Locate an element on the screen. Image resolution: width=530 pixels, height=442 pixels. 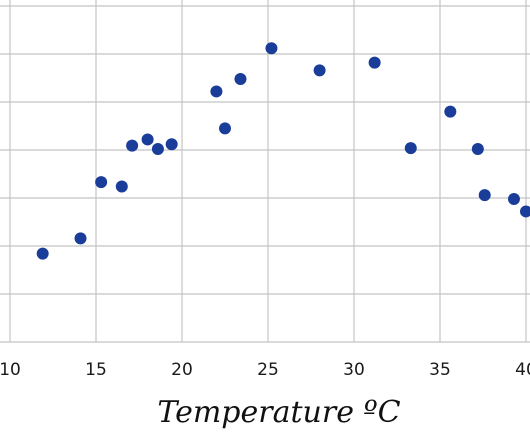
x-axis-ticks: 10 15 20 25 30 35 40 is located at coordinates (265, 370).